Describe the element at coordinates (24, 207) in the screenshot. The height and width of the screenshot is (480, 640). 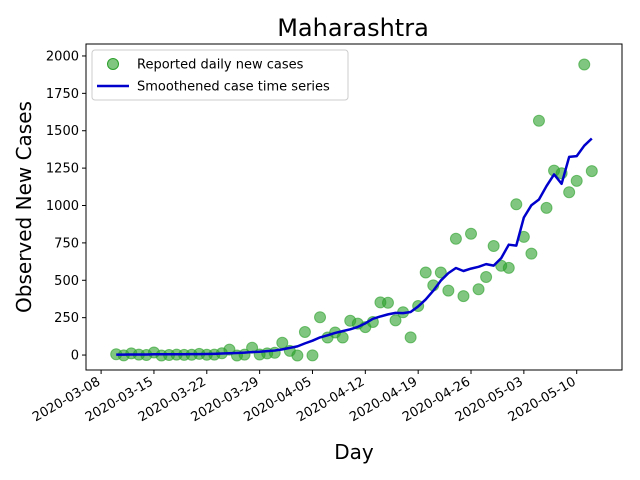
I see `y-axis-title: Observed New Cases` at that location.